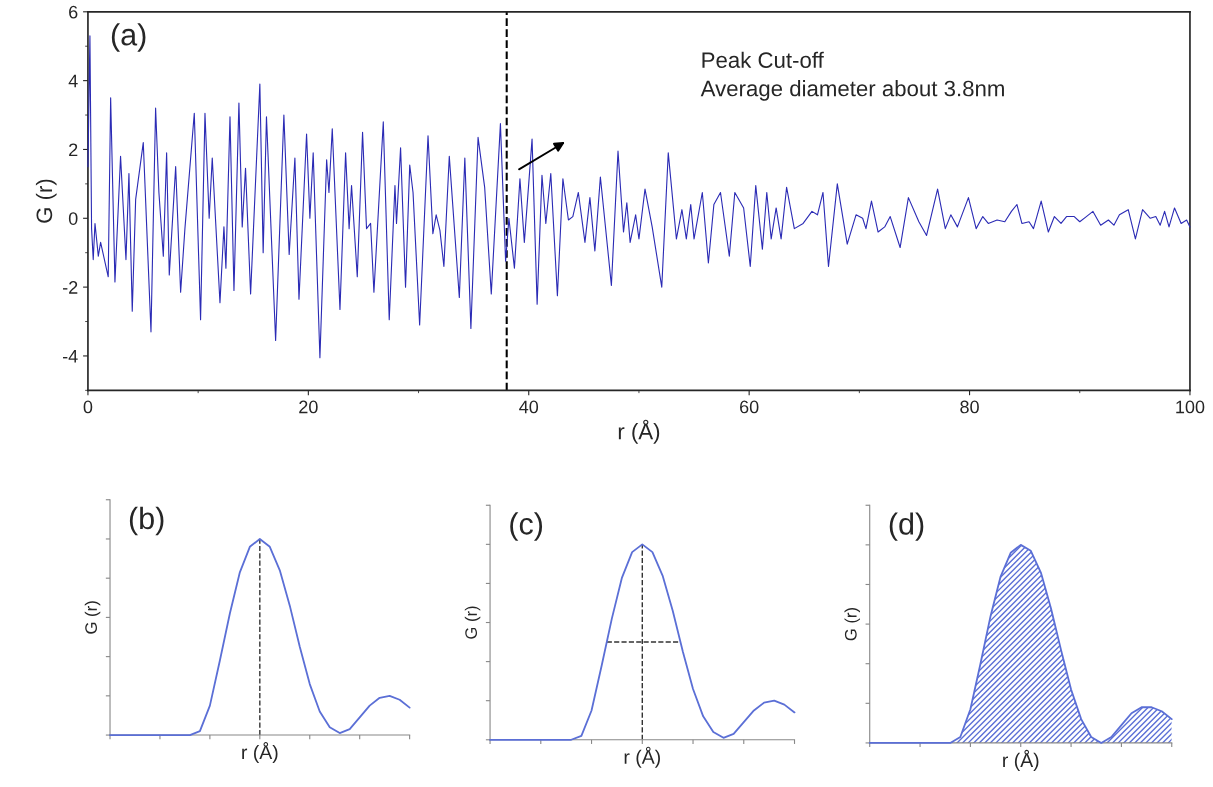 The width and height of the screenshot is (1213, 787). What do you see at coordinates (852, 90) in the screenshot?
I see `annotation: Average diameter about 3.8nm` at bounding box center [852, 90].